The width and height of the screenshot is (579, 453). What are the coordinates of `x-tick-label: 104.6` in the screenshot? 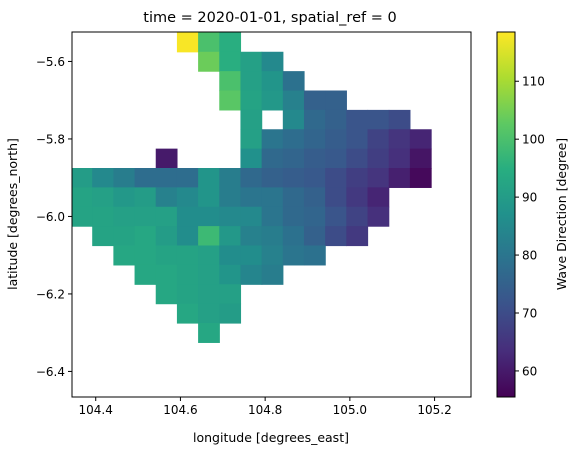 It's located at (180, 410).